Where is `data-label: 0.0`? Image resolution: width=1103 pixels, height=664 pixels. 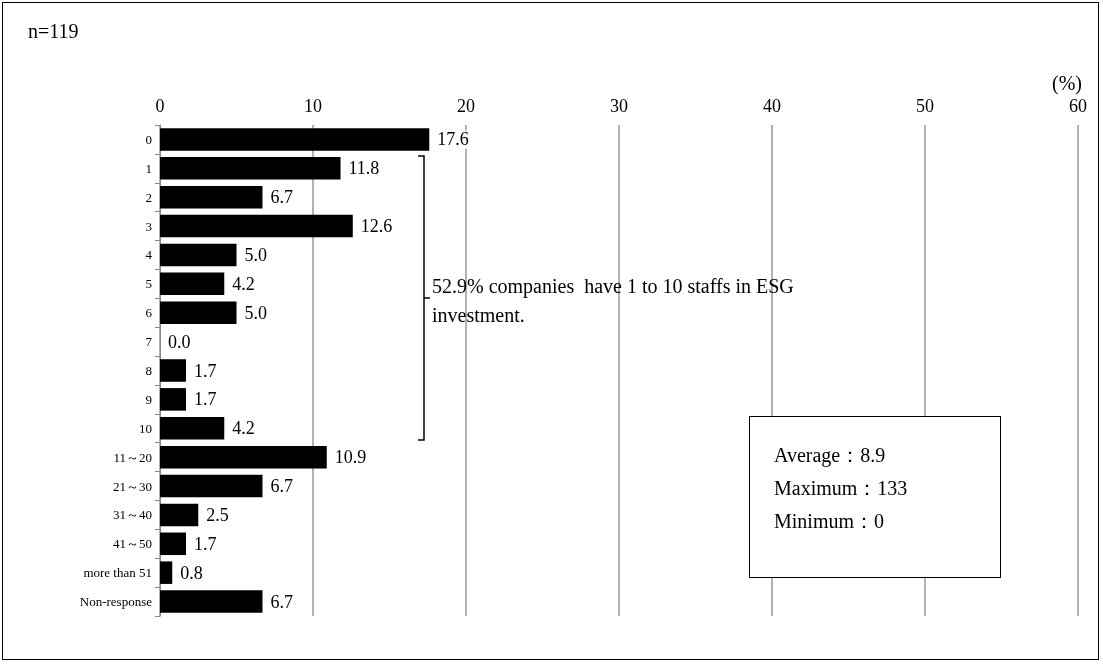
data-label: 0.0 is located at coordinates (179, 341).